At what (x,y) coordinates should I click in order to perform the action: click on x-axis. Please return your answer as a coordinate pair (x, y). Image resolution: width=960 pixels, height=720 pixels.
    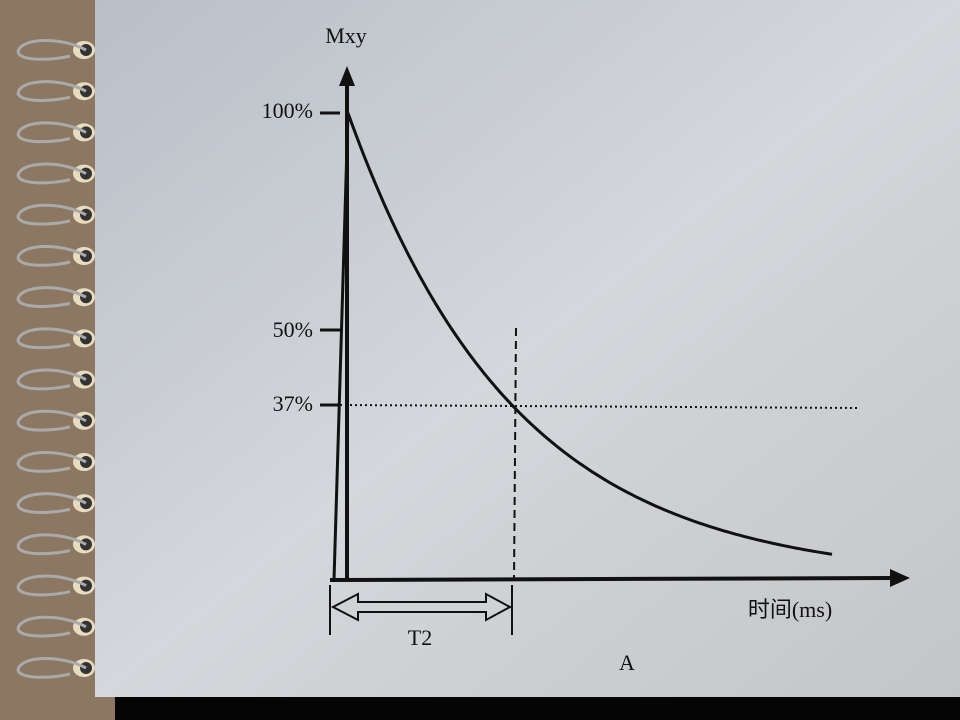
    Looking at the image, I should click on (612, 579).